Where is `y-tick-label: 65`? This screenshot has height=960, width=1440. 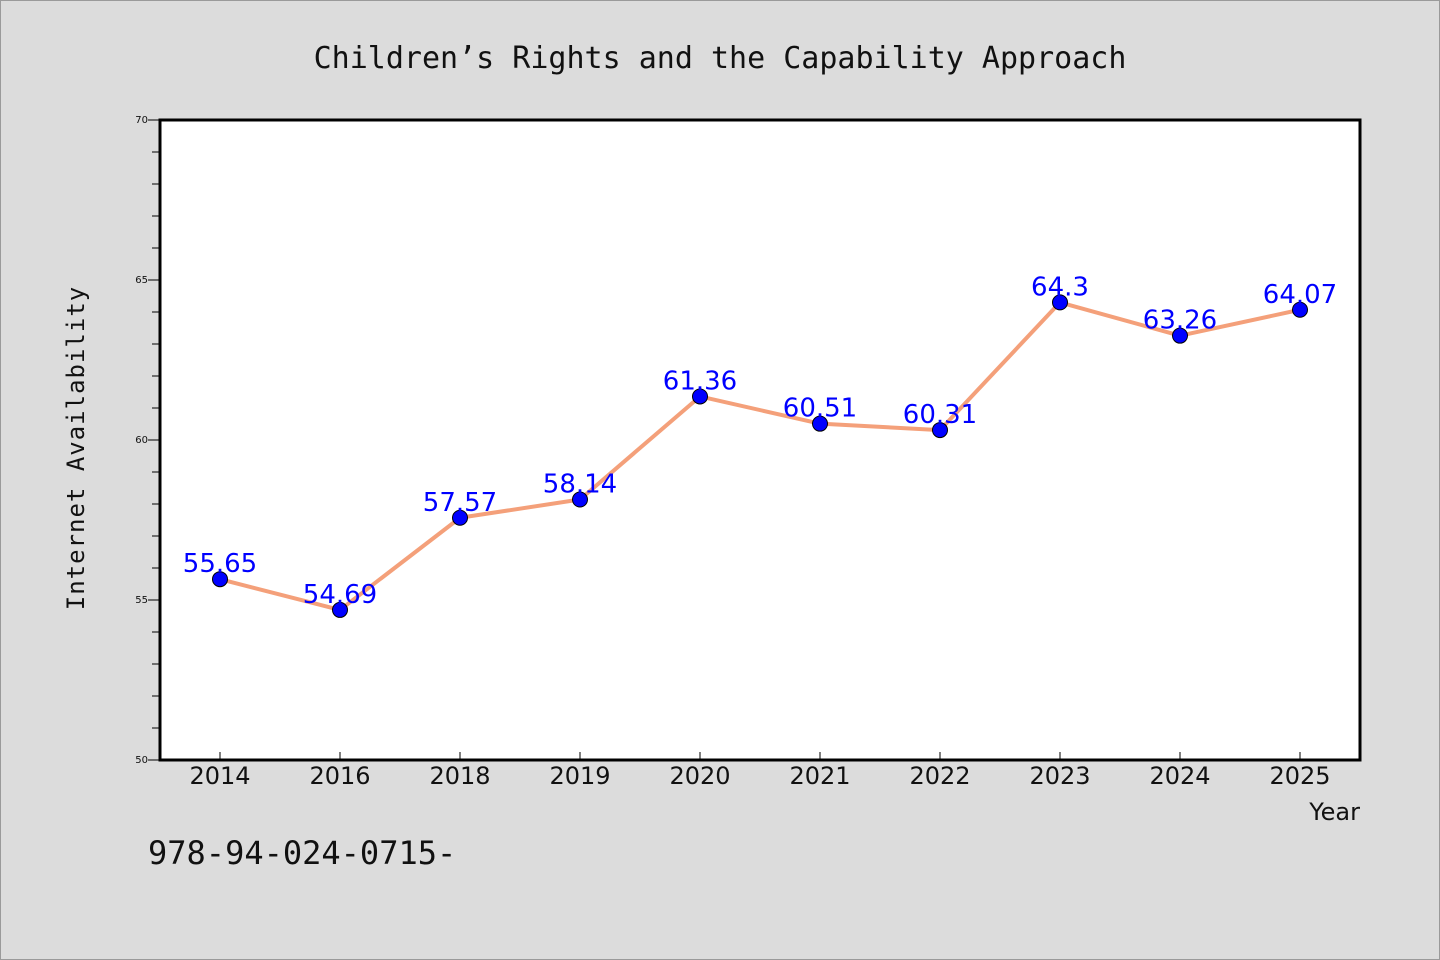
y-tick-label: 65 is located at coordinates (141, 280).